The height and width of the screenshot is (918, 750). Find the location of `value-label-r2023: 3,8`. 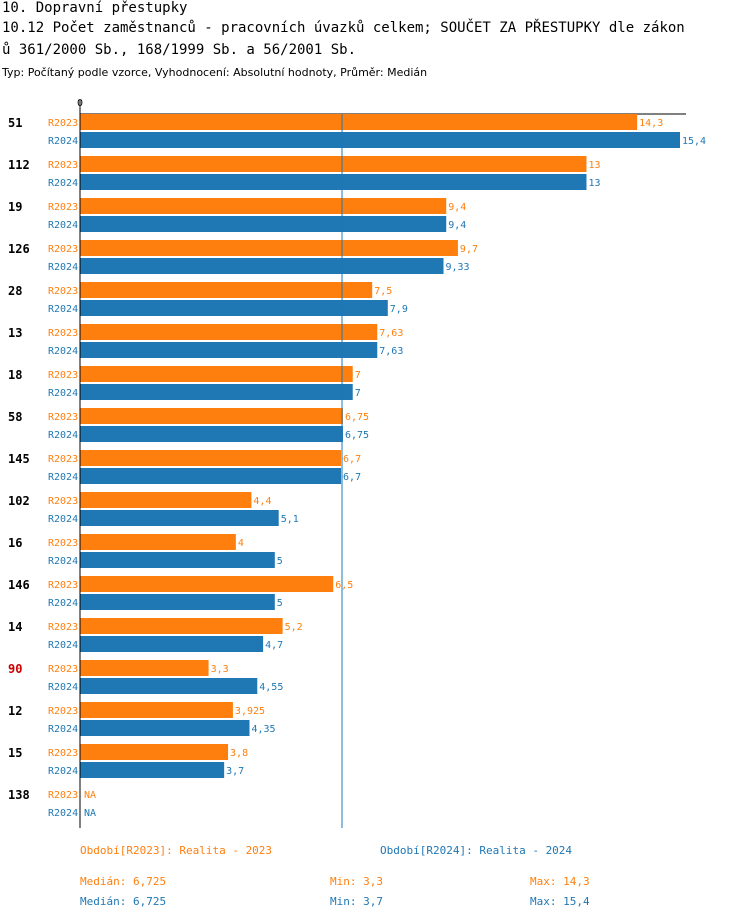

value-label-r2023: 3,8 is located at coordinates (239, 753).